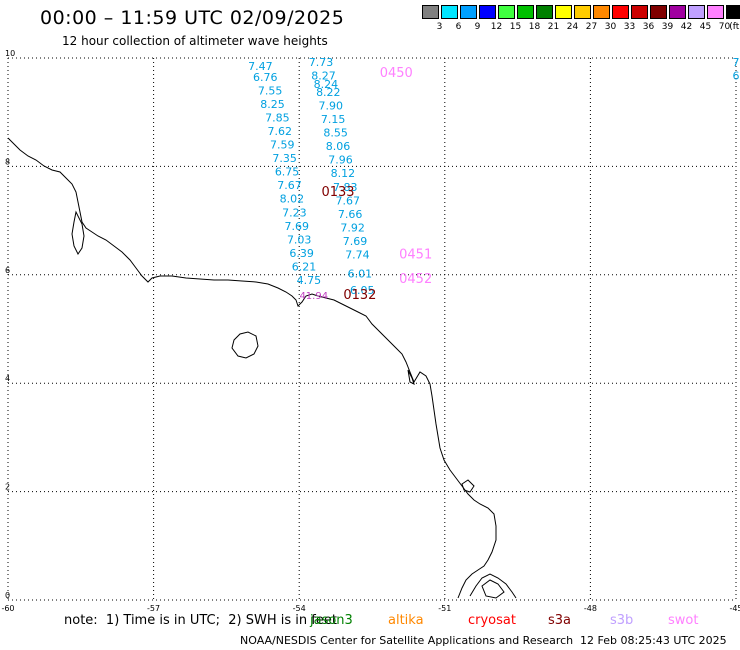  What do you see at coordinates (439, 27) in the screenshot?
I see `legend-label: 3` at bounding box center [439, 27].